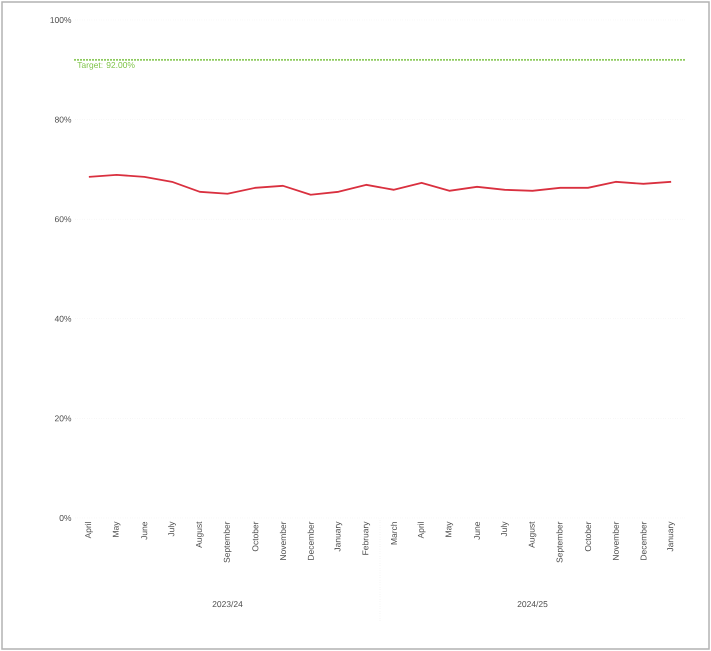  I want to click on ref-line-label: Target: 92.00%, so click(106, 66).